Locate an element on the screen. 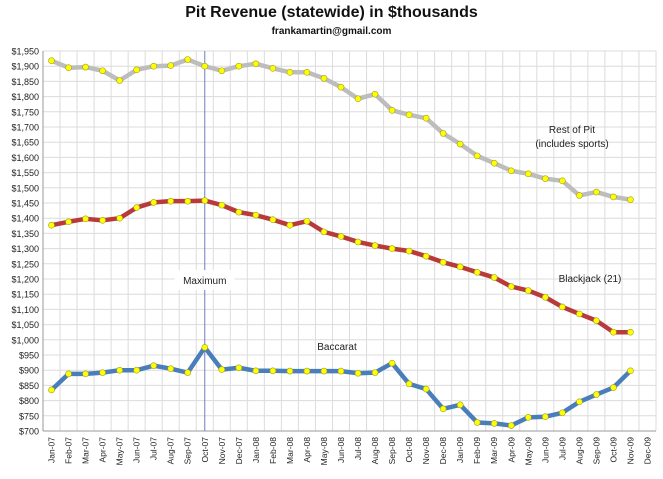 The image size is (663, 479). series-label: (includes sports) is located at coordinates (571, 144).